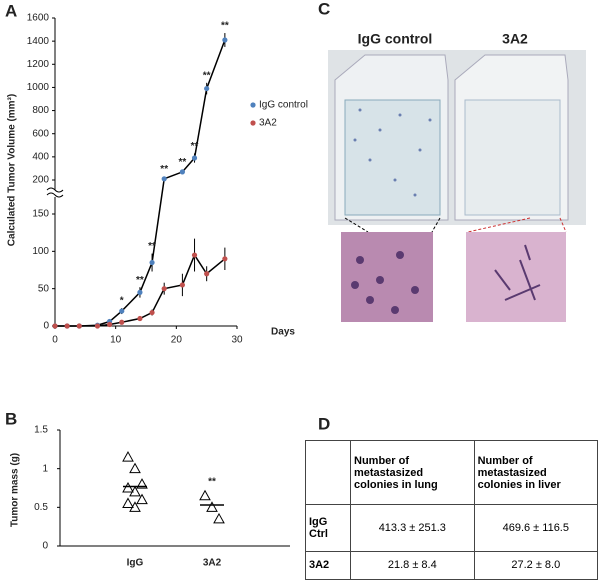 The image size is (600, 583). I want to click on y-tick-label: 0.5, so click(41, 507).